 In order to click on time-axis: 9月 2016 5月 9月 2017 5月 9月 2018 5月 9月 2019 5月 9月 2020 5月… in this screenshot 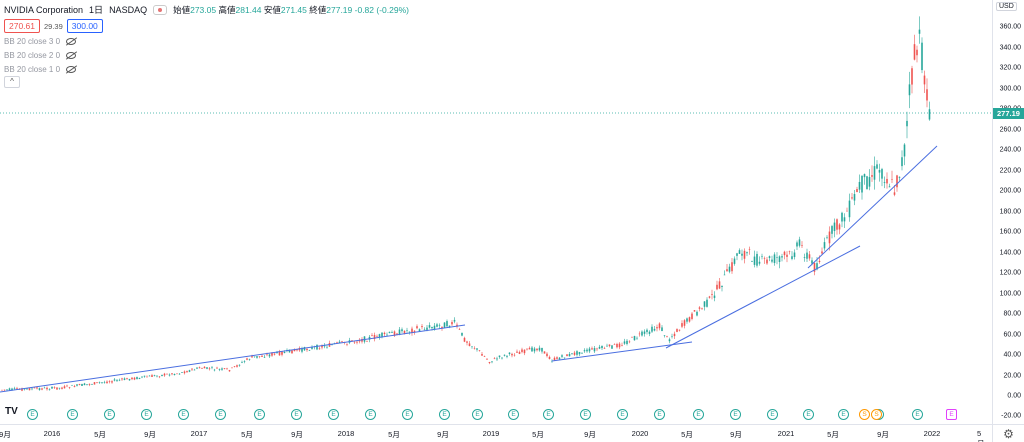, I will do `click(496, 433)`.